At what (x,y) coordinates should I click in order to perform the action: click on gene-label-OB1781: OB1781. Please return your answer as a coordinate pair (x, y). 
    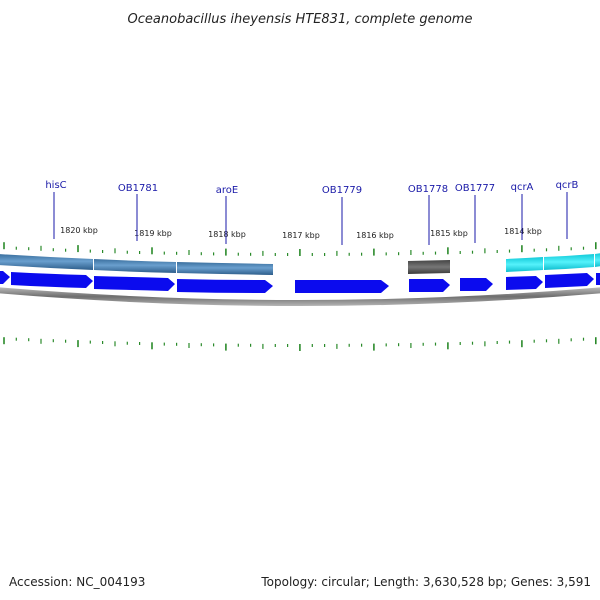
    Looking at the image, I should click on (138, 188).